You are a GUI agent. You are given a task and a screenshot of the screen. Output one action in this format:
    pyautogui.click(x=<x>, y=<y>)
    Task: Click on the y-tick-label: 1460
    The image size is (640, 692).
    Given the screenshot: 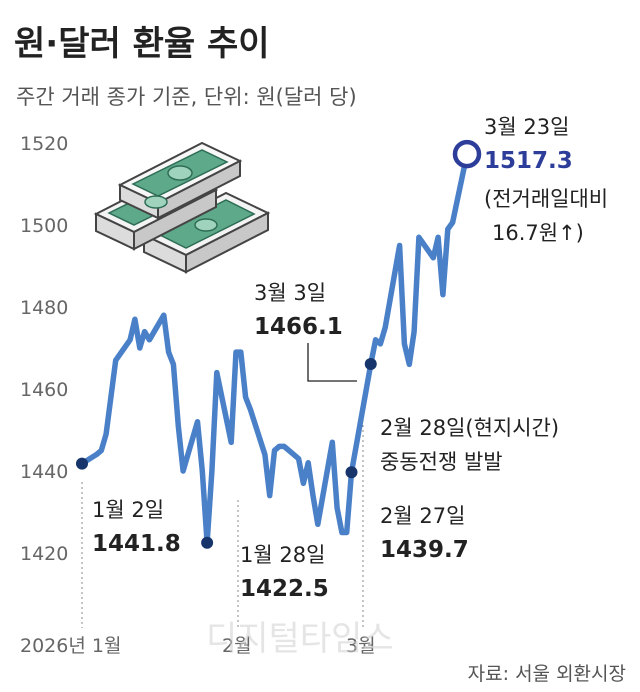 What is the action you would take?
    pyautogui.click(x=44, y=390)
    